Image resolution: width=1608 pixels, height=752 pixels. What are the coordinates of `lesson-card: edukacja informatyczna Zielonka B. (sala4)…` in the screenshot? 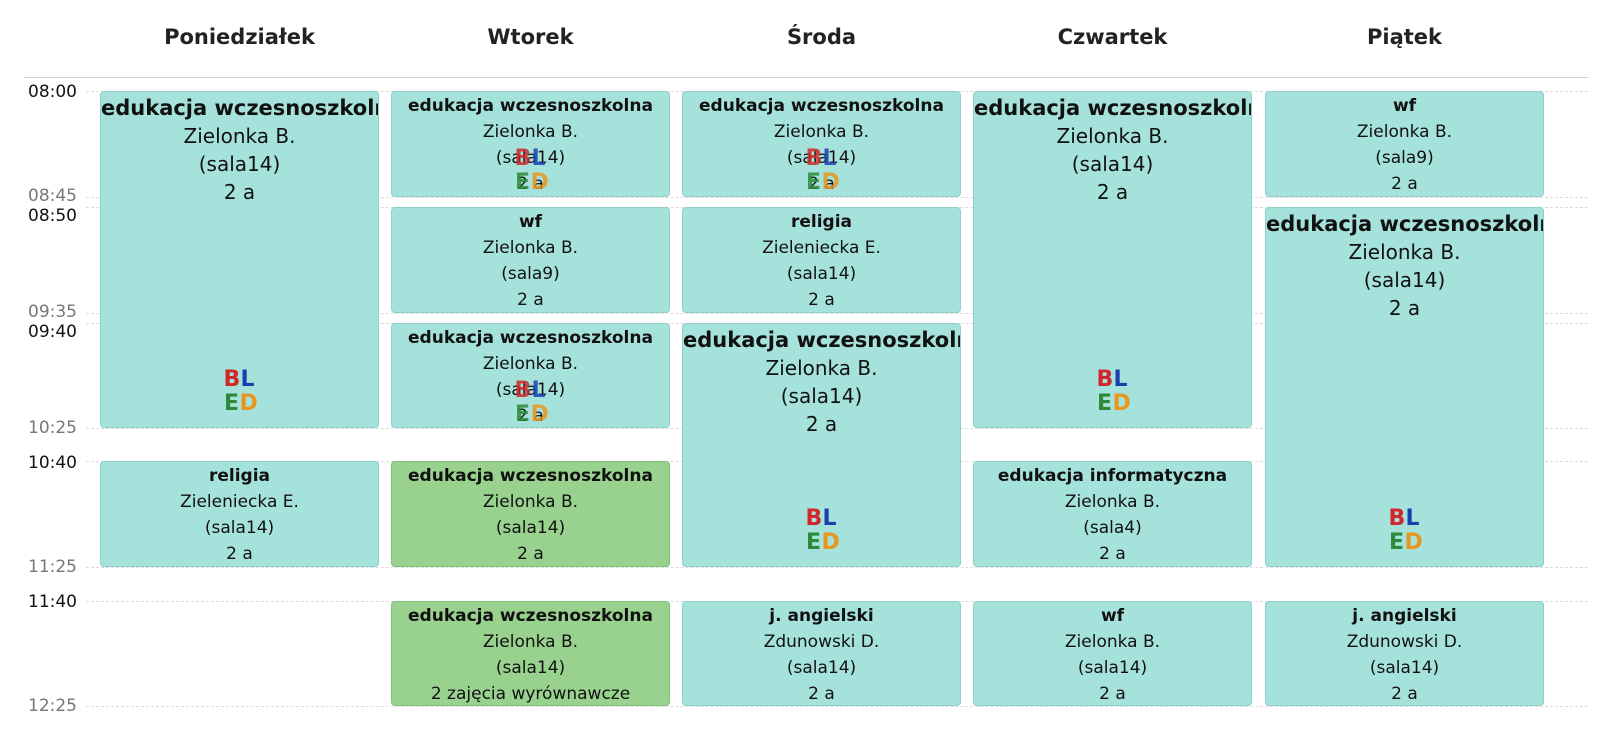 It's located at (1112, 514).